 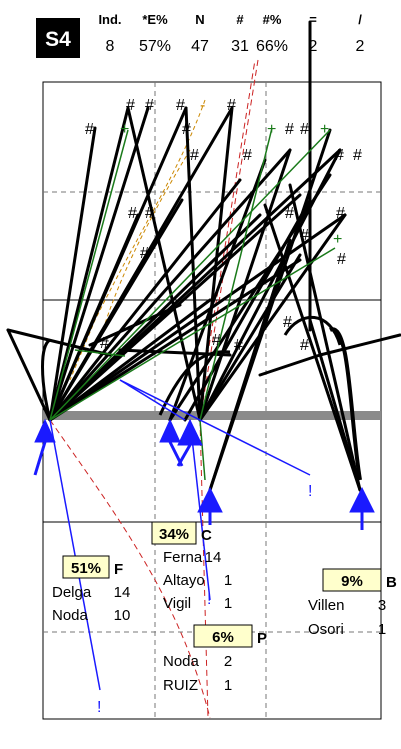 I want to click on stats-values: 8 57% 47 31 66% 2 2, so click(x=235, y=46).